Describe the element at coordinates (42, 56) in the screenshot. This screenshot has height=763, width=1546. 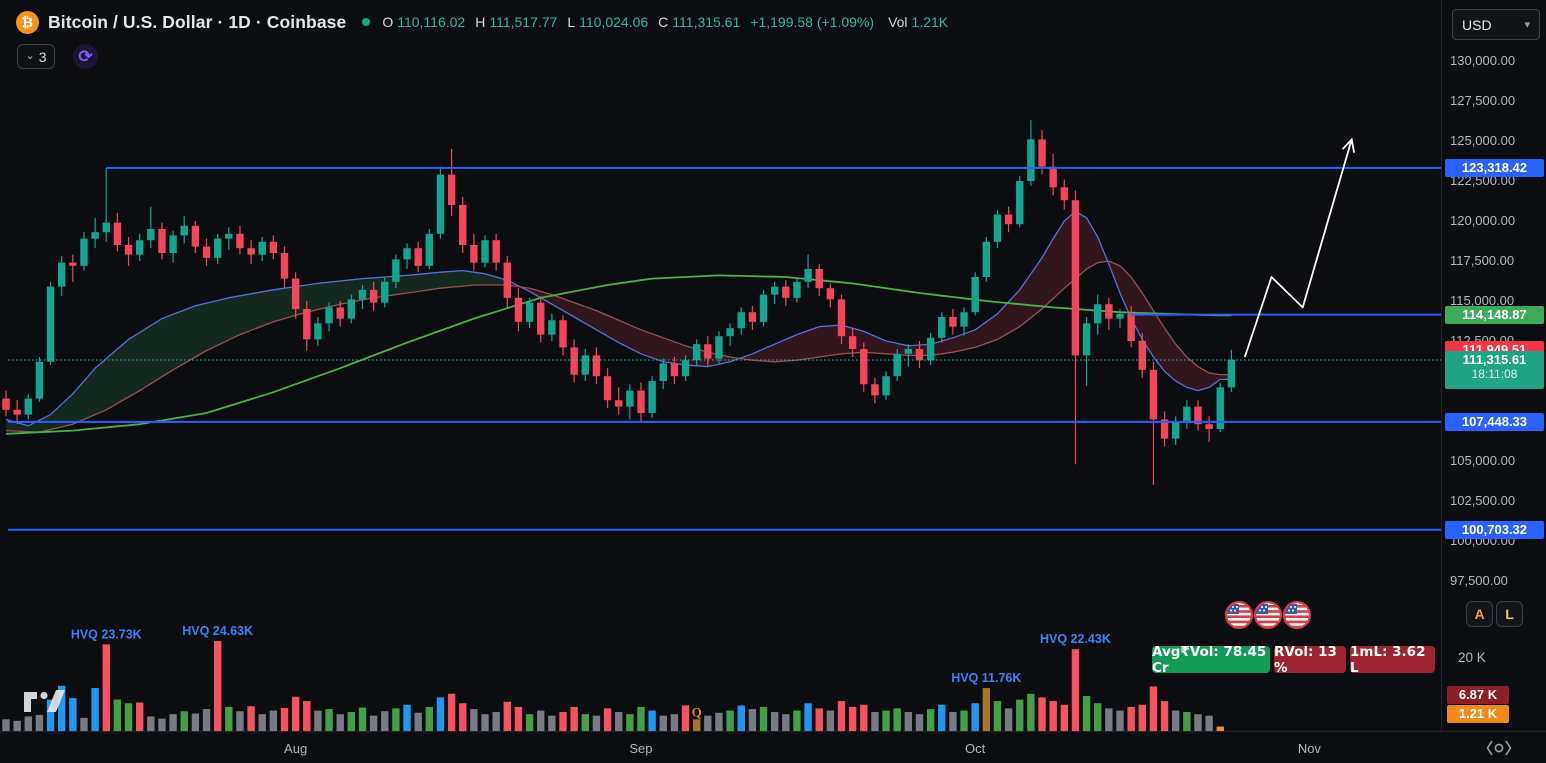
I see `candle-count-value: 3` at that location.